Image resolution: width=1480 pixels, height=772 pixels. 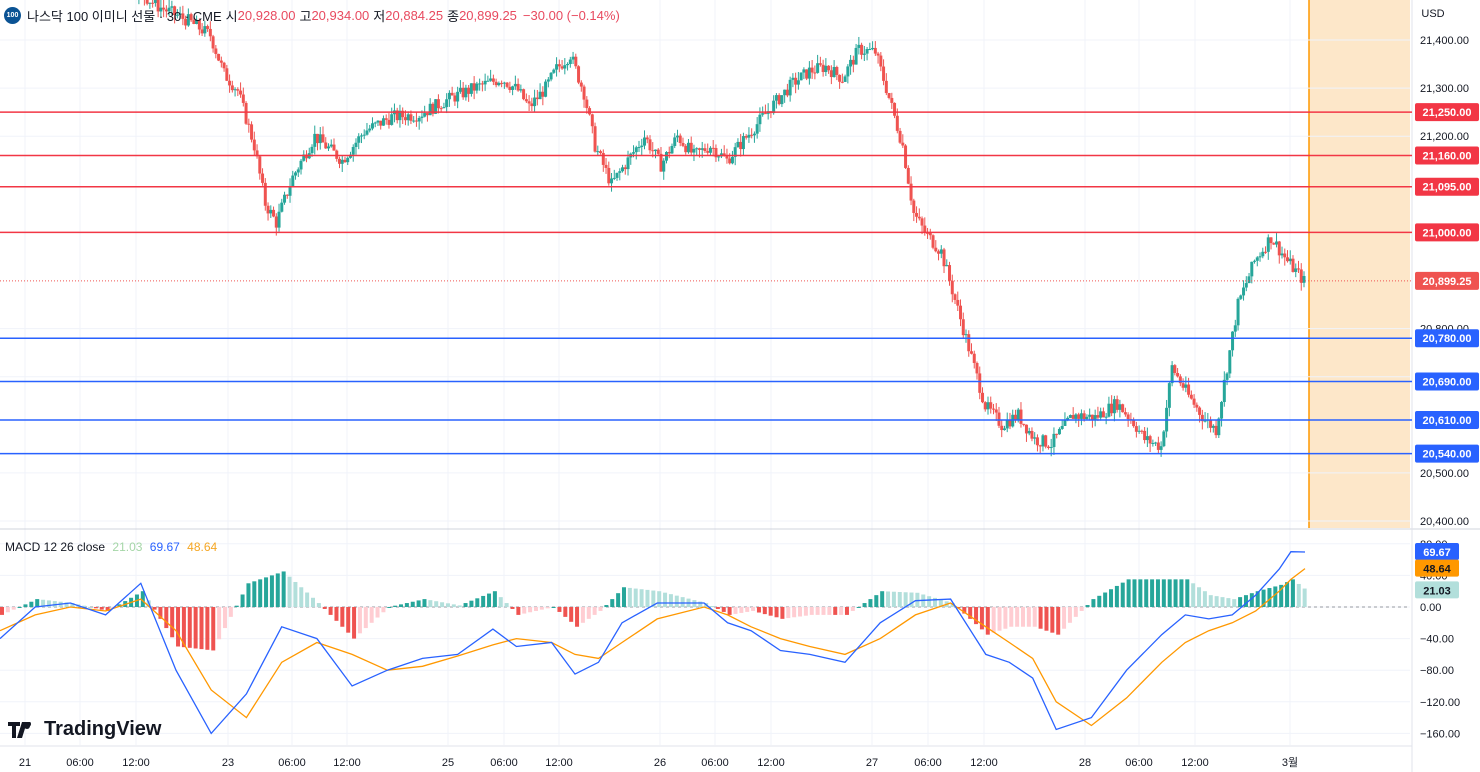 What do you see at coordinates (84, 729) in the screenshot?
I see `tradingview-logo: TradingView` at bounding box center [84, 729].